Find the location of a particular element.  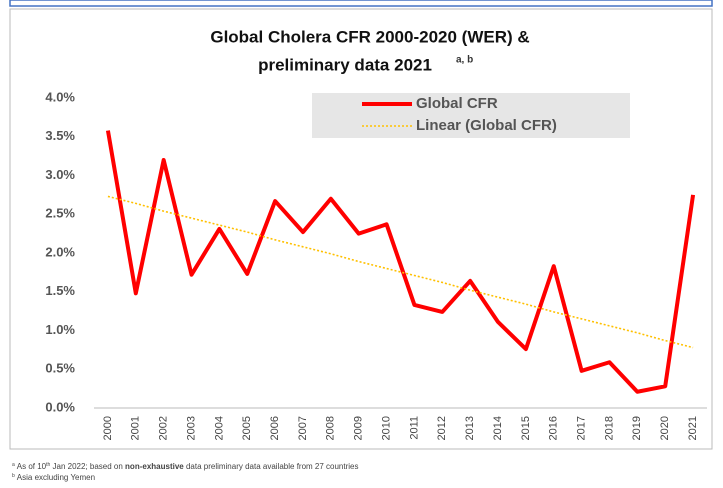

legend-label: Global CFR is located at coordinates (457, 103).